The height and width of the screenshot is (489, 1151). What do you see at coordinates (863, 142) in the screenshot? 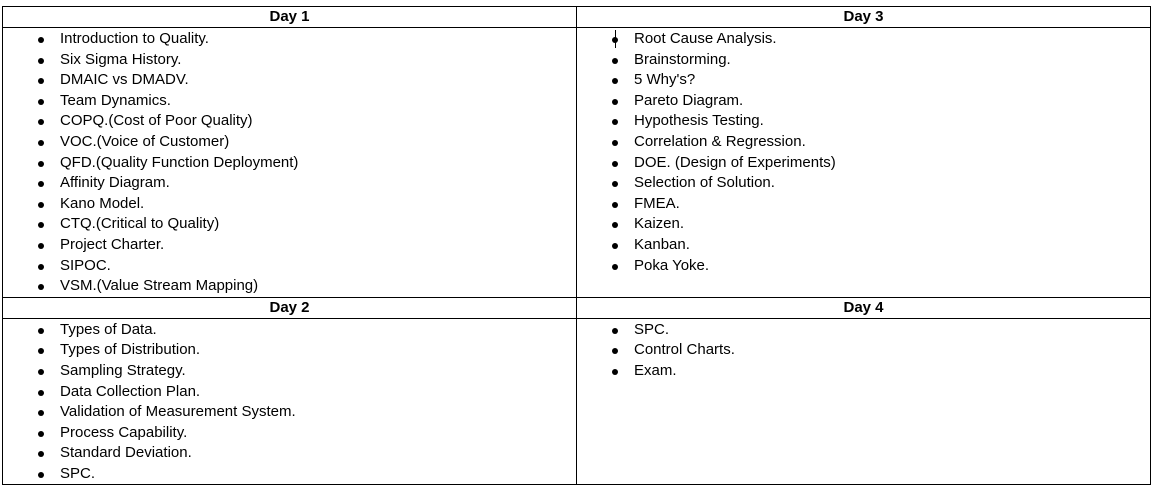
I see `list-item: Correlation & Regression.` at bounding box center [863, 142].